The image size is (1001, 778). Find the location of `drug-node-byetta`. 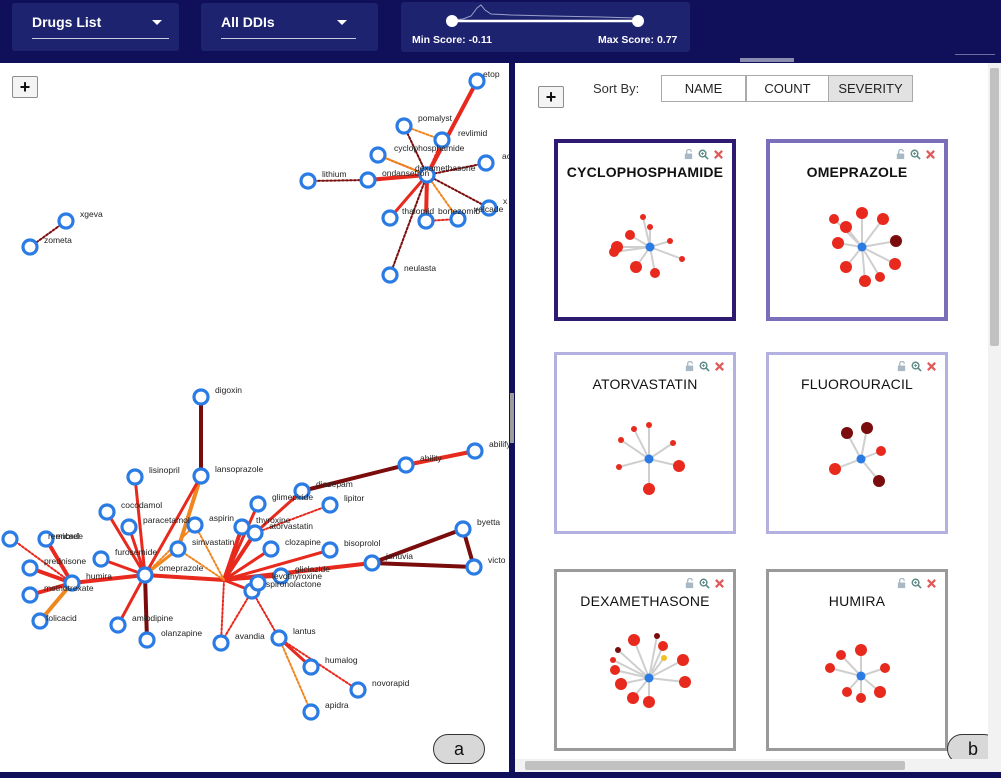

drug-node-byetta is located at coordinates (463, 529).